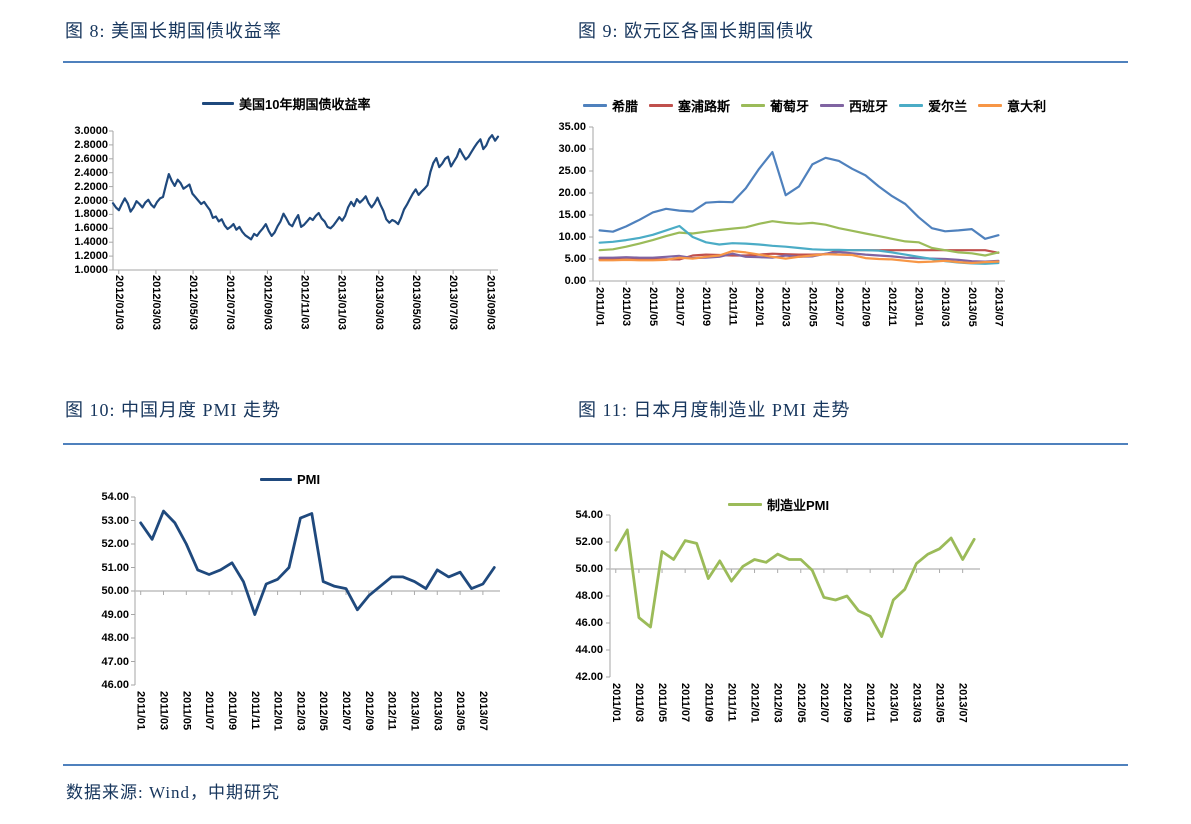 The width and height of the screenshot is (1191, 824). What do you see at coordinates (91, 214) in the screenshot?
I see `y-axis-label: 1.8000` at bounding box center [91, 214].